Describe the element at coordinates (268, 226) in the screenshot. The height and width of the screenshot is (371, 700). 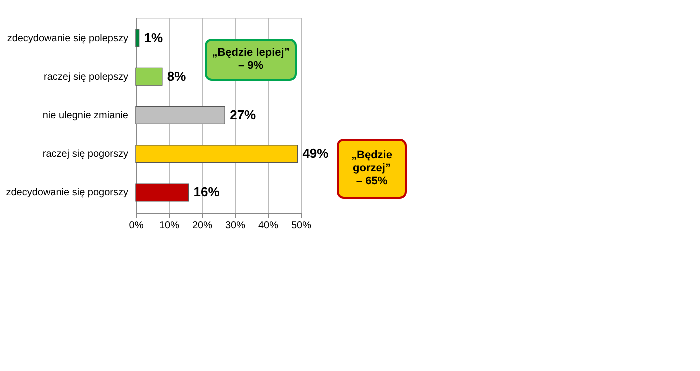
I see `x-tick-label: 40%` at that location.